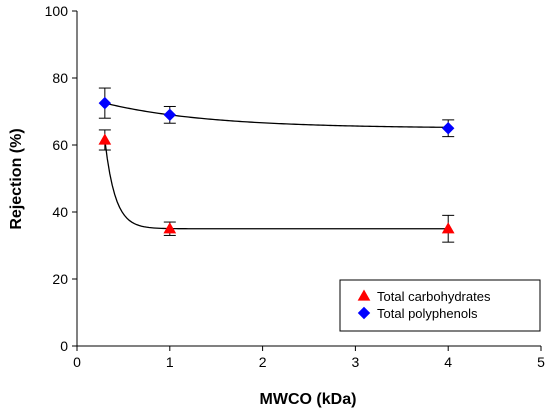  What do you see at coordinates (57, 11) in the screenshot?
I see `y-tick-label: 100` at bounding box center [57, 11].